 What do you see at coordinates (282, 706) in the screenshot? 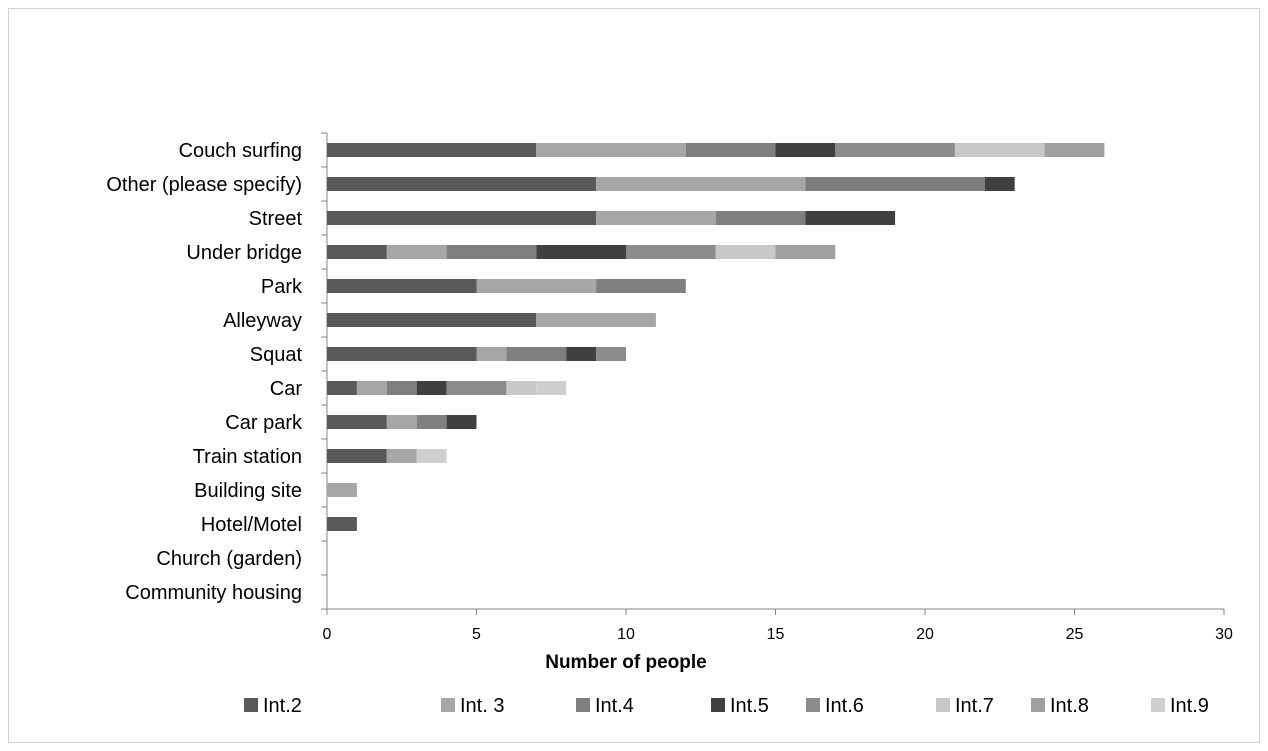
I see `legend-label: Int.2` at bounding box center [282, 706].